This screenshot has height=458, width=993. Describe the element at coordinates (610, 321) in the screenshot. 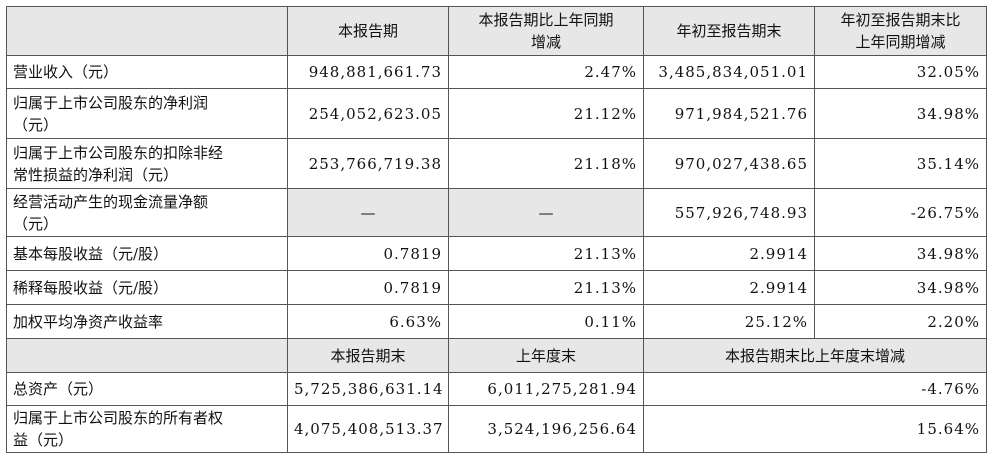

I see `value-cell-text: 0.11%` at that location.